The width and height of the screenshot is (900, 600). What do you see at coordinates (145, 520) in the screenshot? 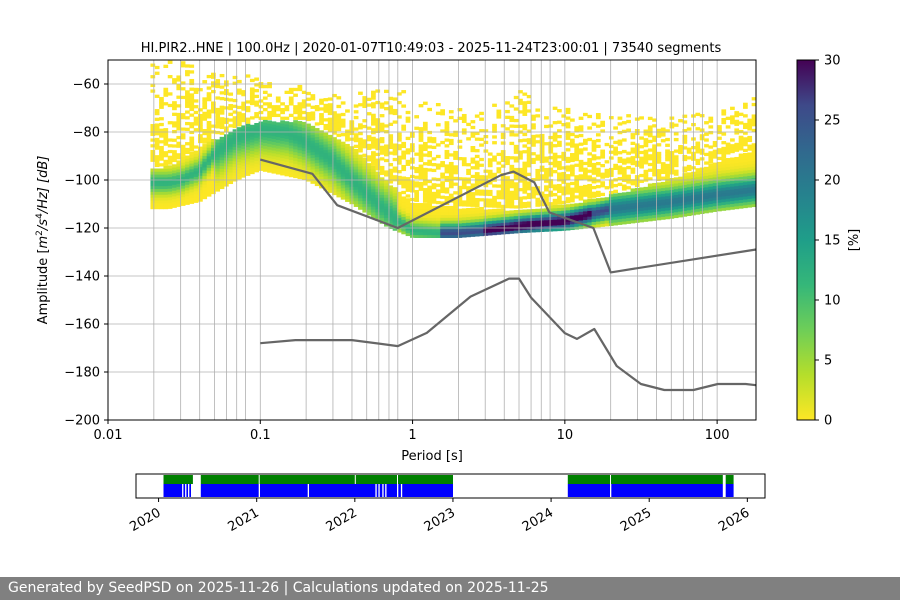
I see `timeline-tick-label: 2020` at bounding box center [145, 520].